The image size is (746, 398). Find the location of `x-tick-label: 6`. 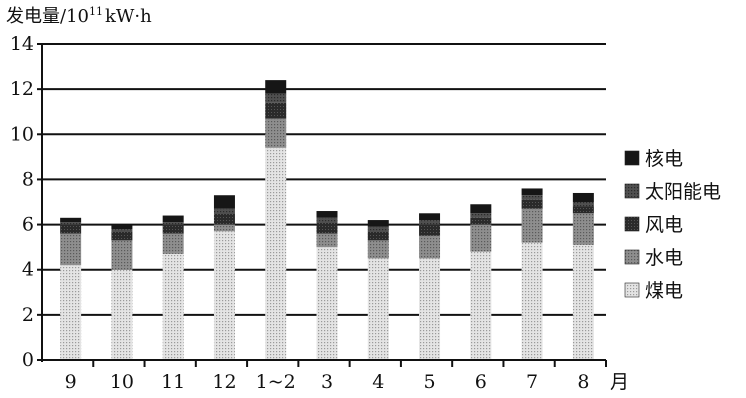

x-tick-label: 6 is located at coordinates (481, 382).